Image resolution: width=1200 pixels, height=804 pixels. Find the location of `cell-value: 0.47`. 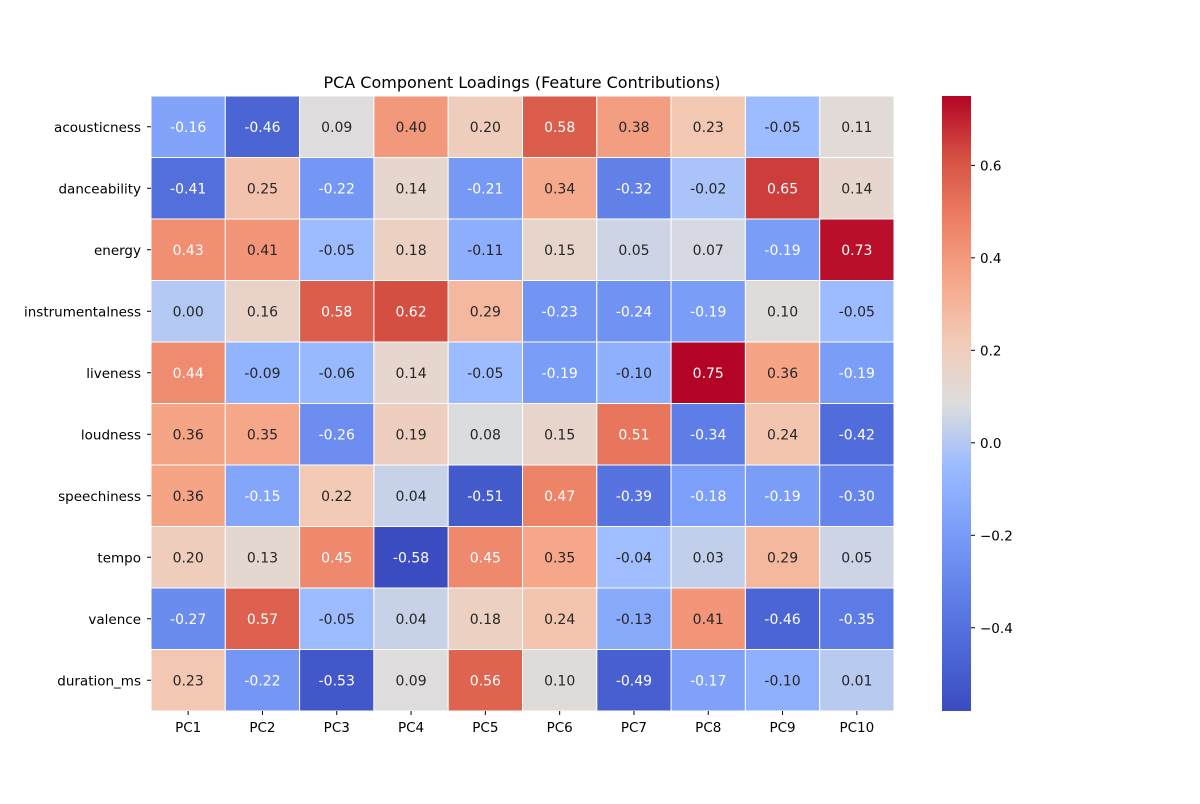

cell-value: 0.47 is located at coordinates (559, 497).